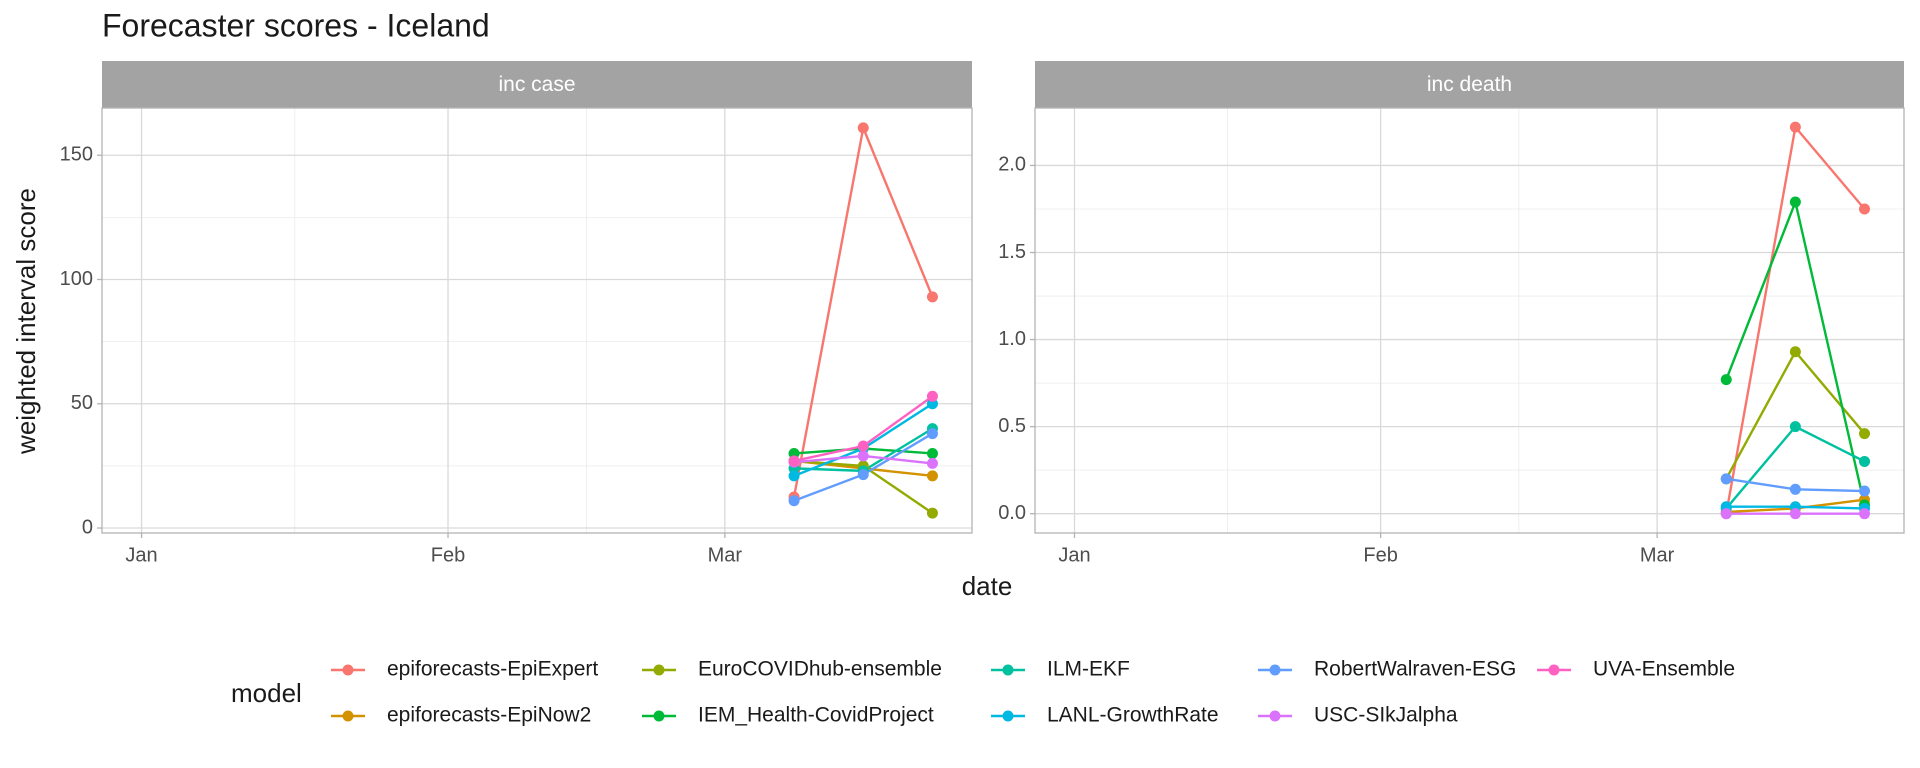 Image resolution: width=1920 pixels, height=768 pixels. Describe the element at coordinates (87, 527) in the screenshot. I see `y-tick-label: 0` at that location.